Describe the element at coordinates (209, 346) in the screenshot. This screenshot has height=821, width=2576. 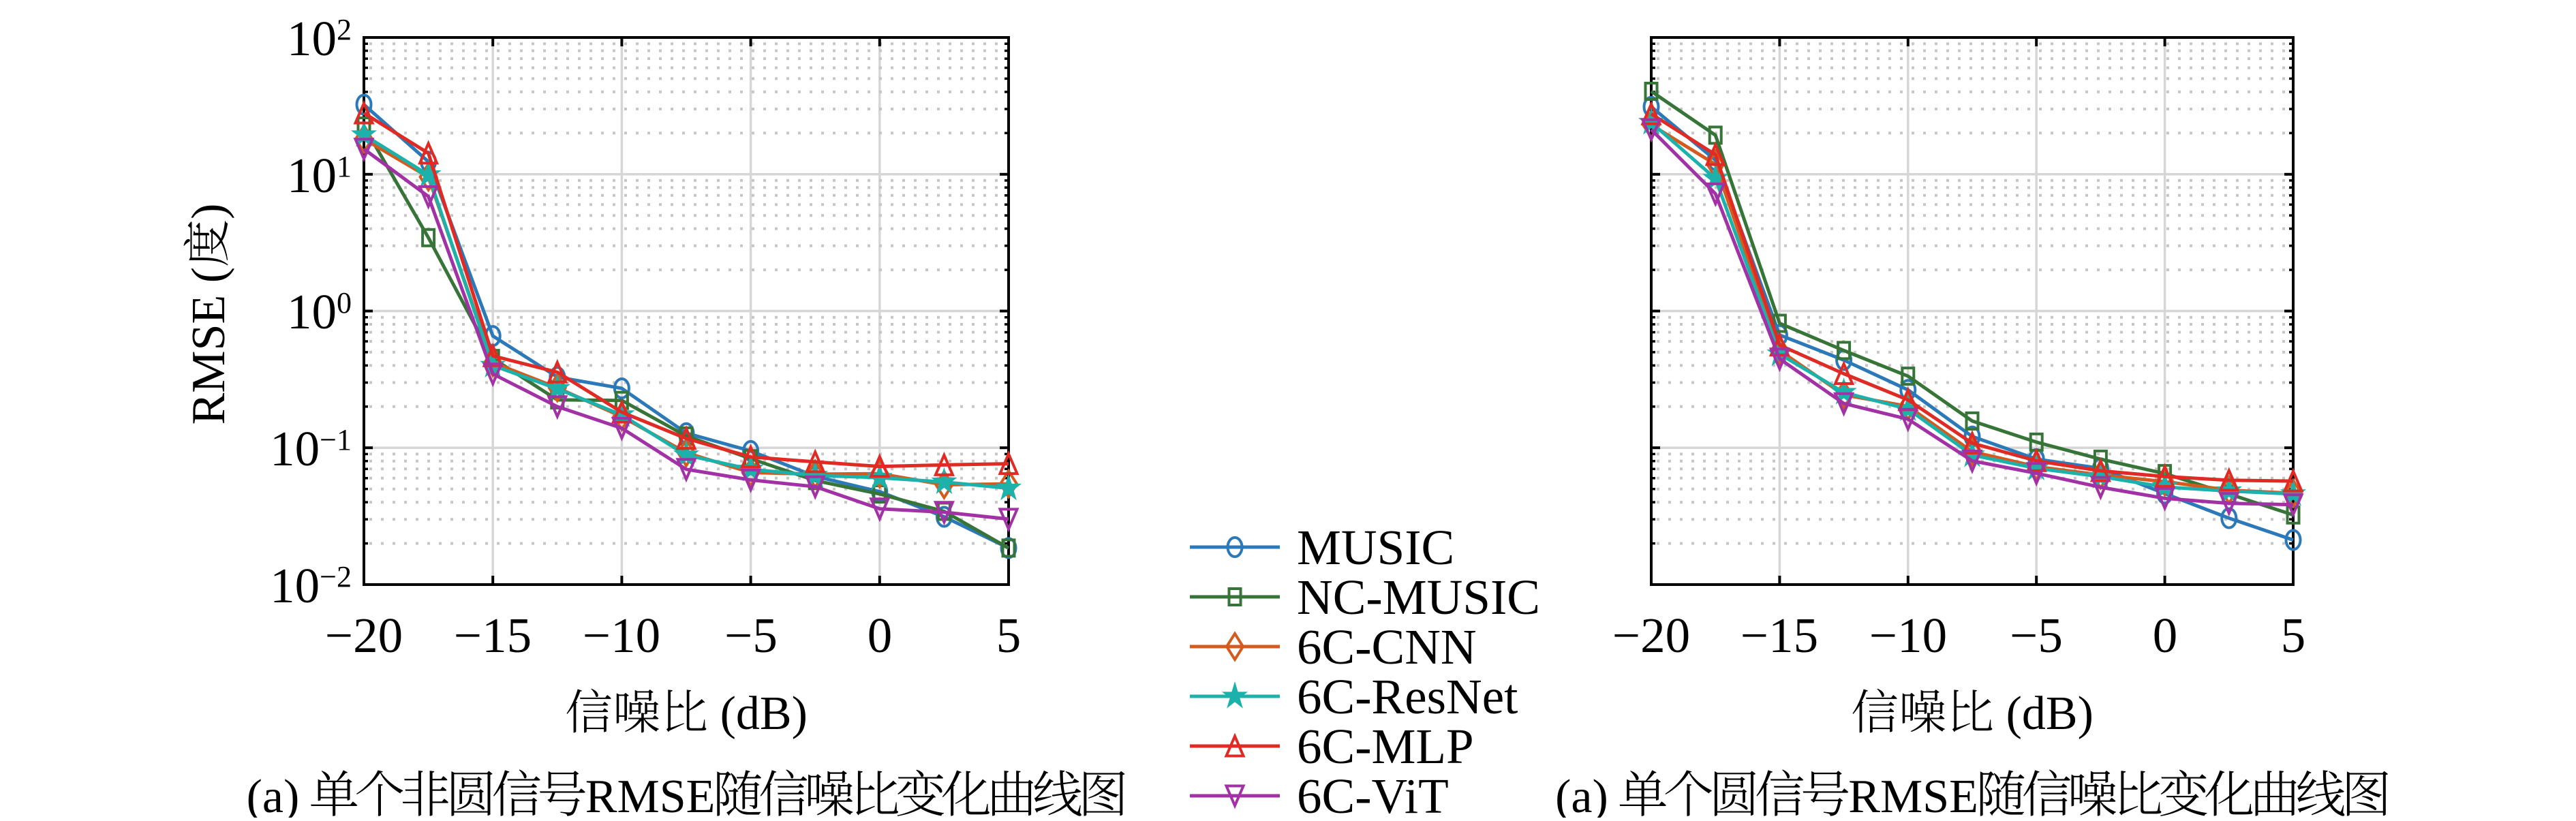
I see `svg-text: RMSE (` at that location.